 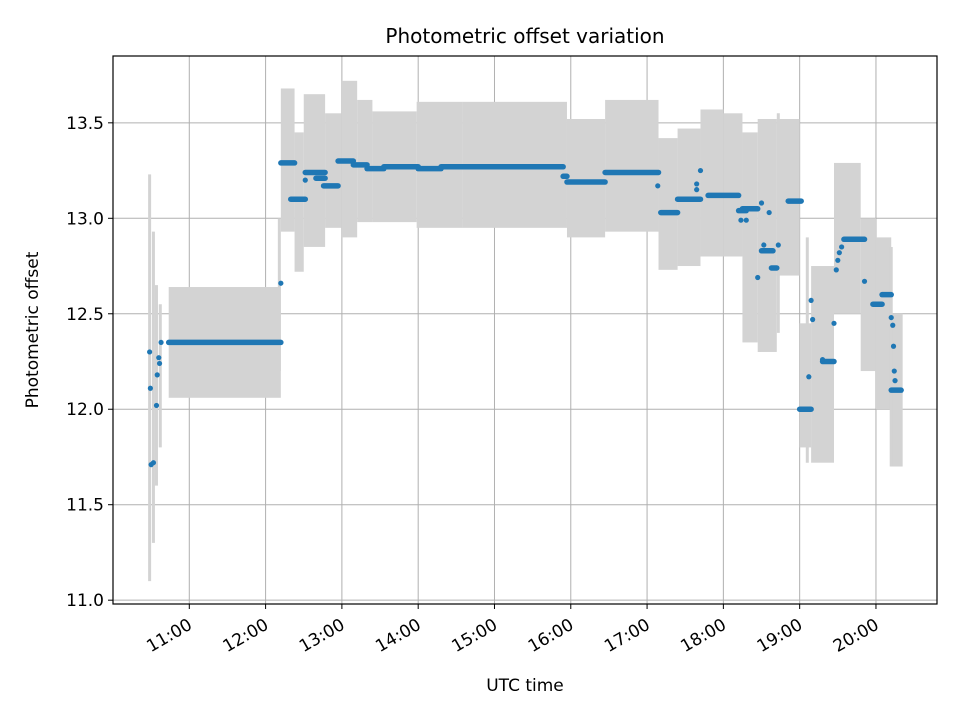 I want to click on x-tick-label: 17:00, so click(x=627, y=636).